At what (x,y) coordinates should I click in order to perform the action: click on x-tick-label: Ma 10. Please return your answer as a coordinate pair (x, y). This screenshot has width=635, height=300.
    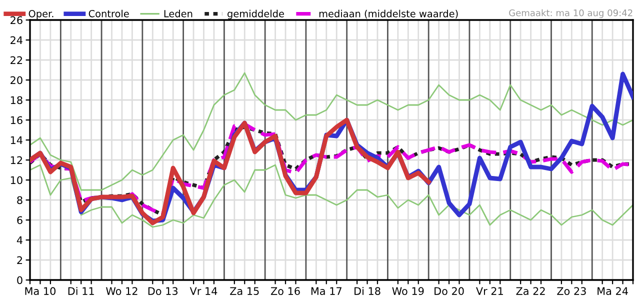
    Looking at the image, I should click on (40, 291).